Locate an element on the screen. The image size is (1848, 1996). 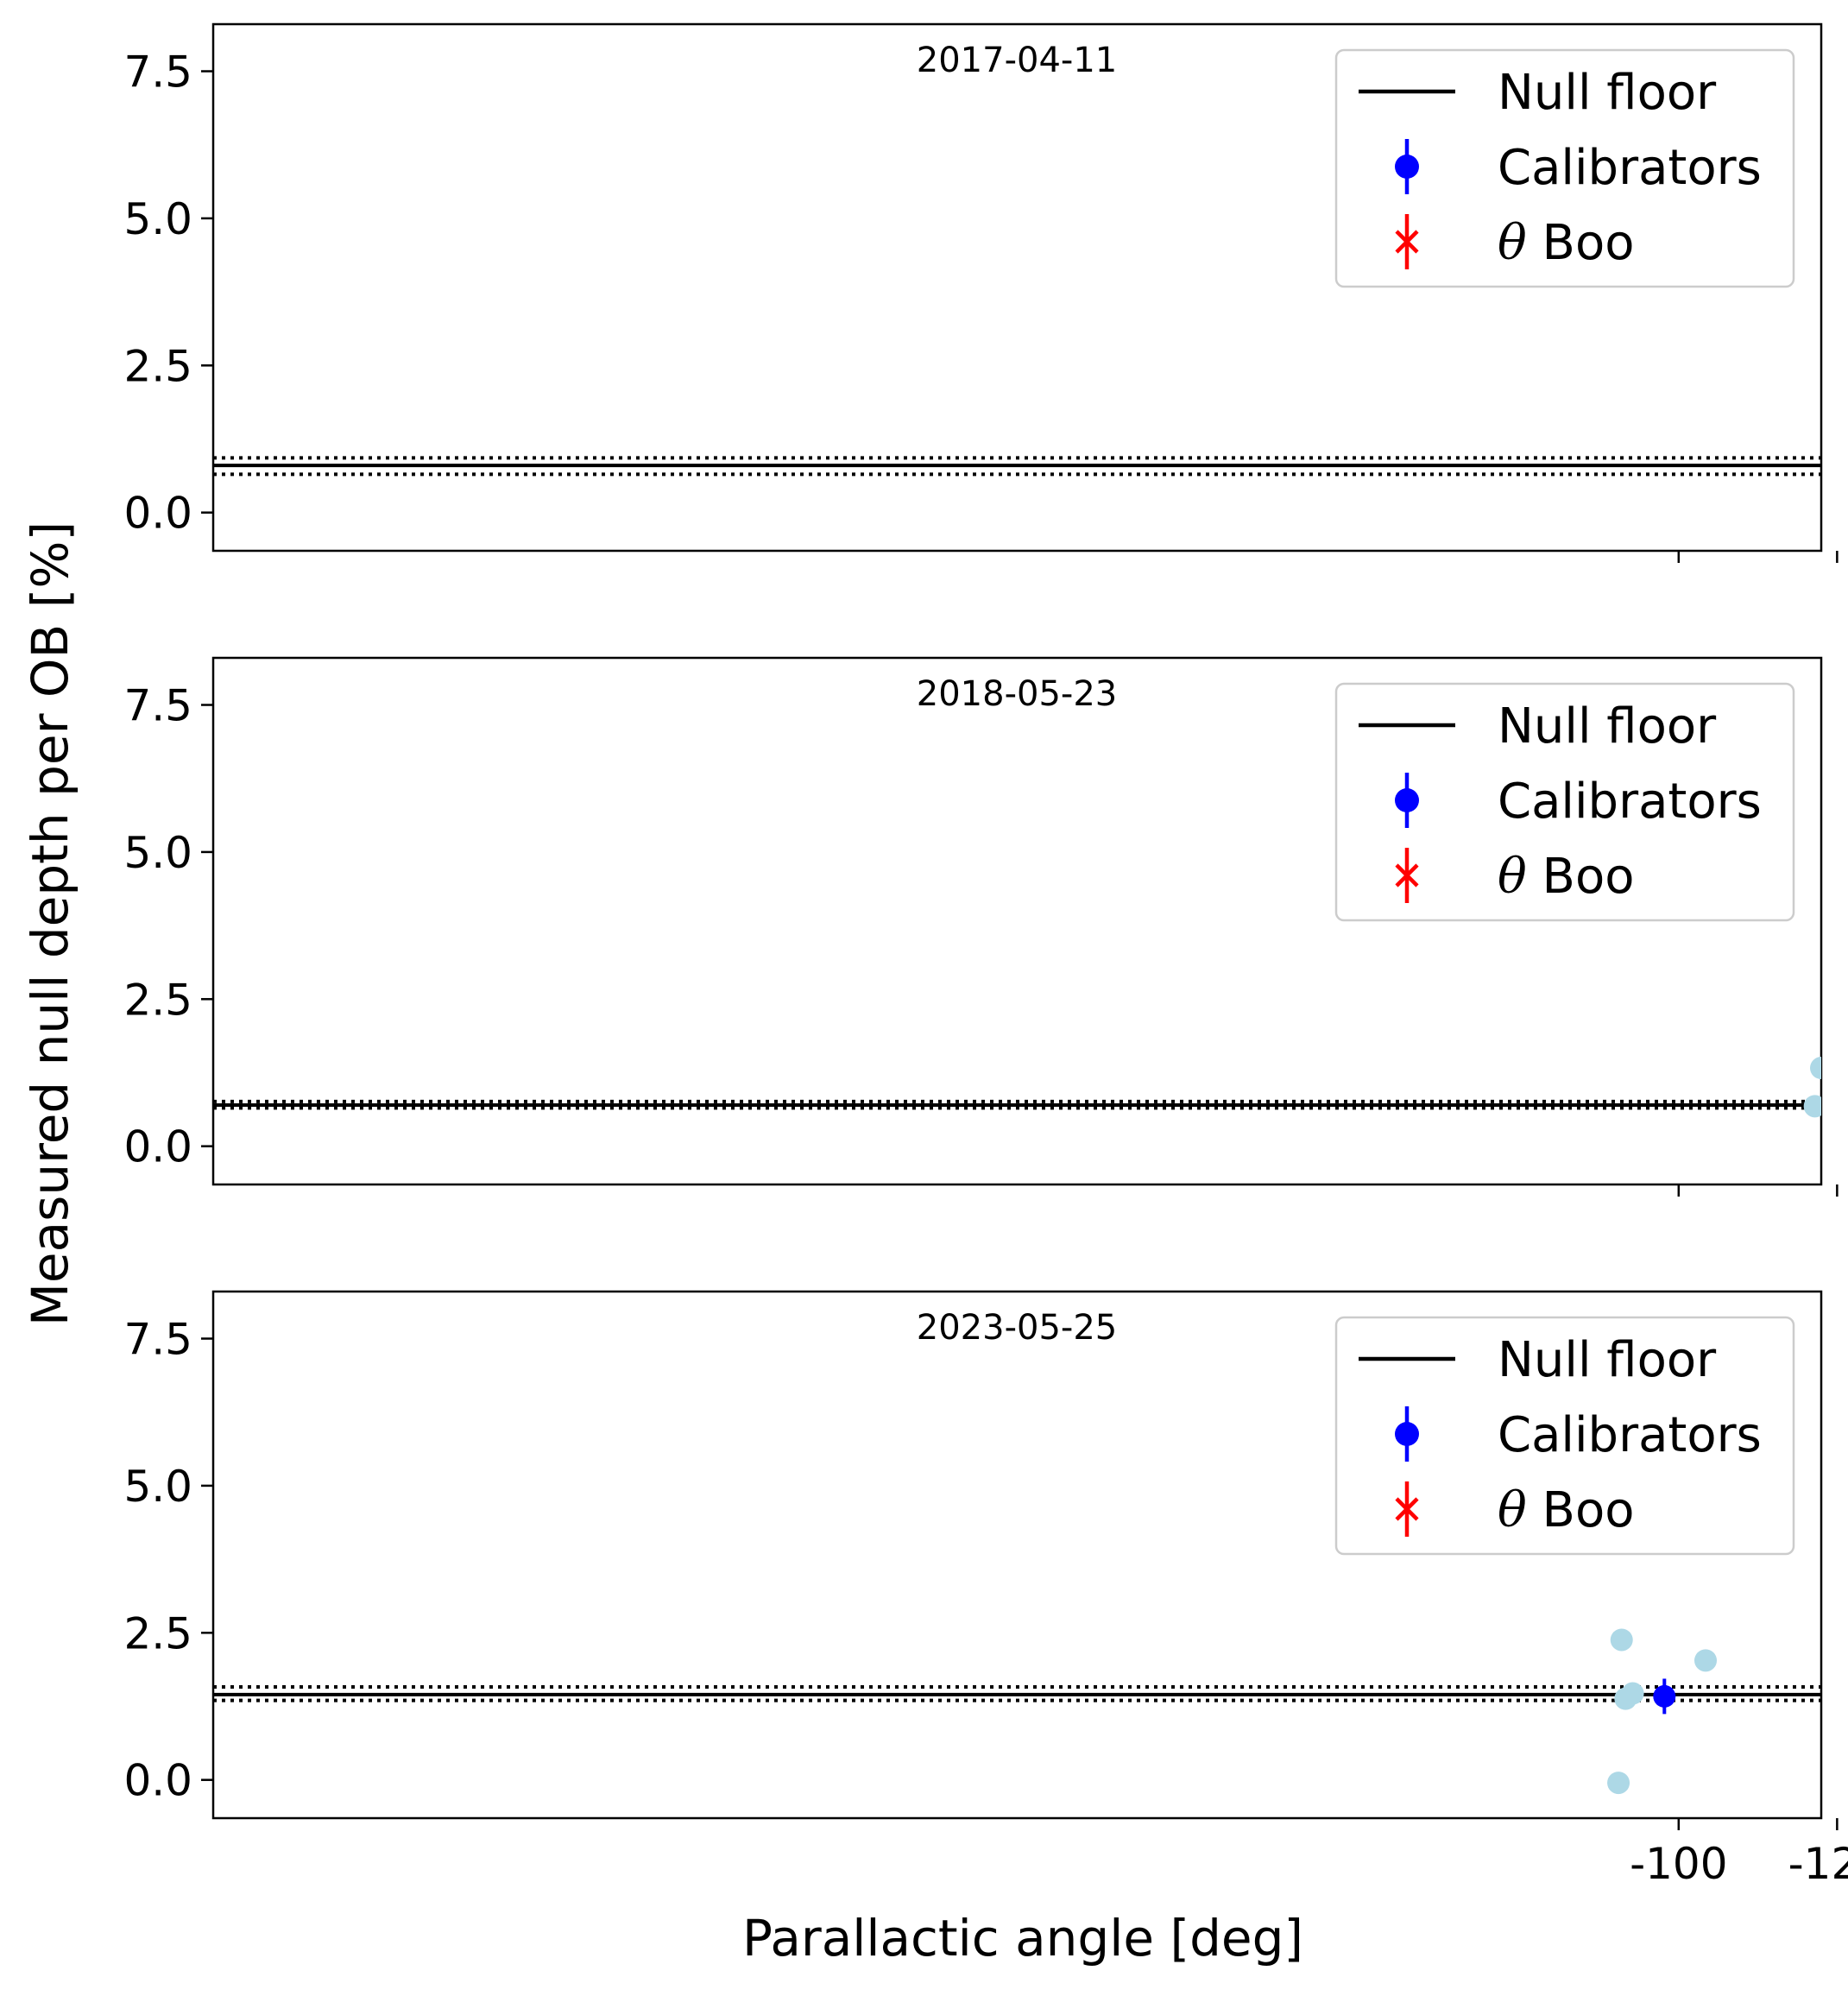
y-axis-title: Measured null depth per OB [%] is located at coordinates (50, 923).